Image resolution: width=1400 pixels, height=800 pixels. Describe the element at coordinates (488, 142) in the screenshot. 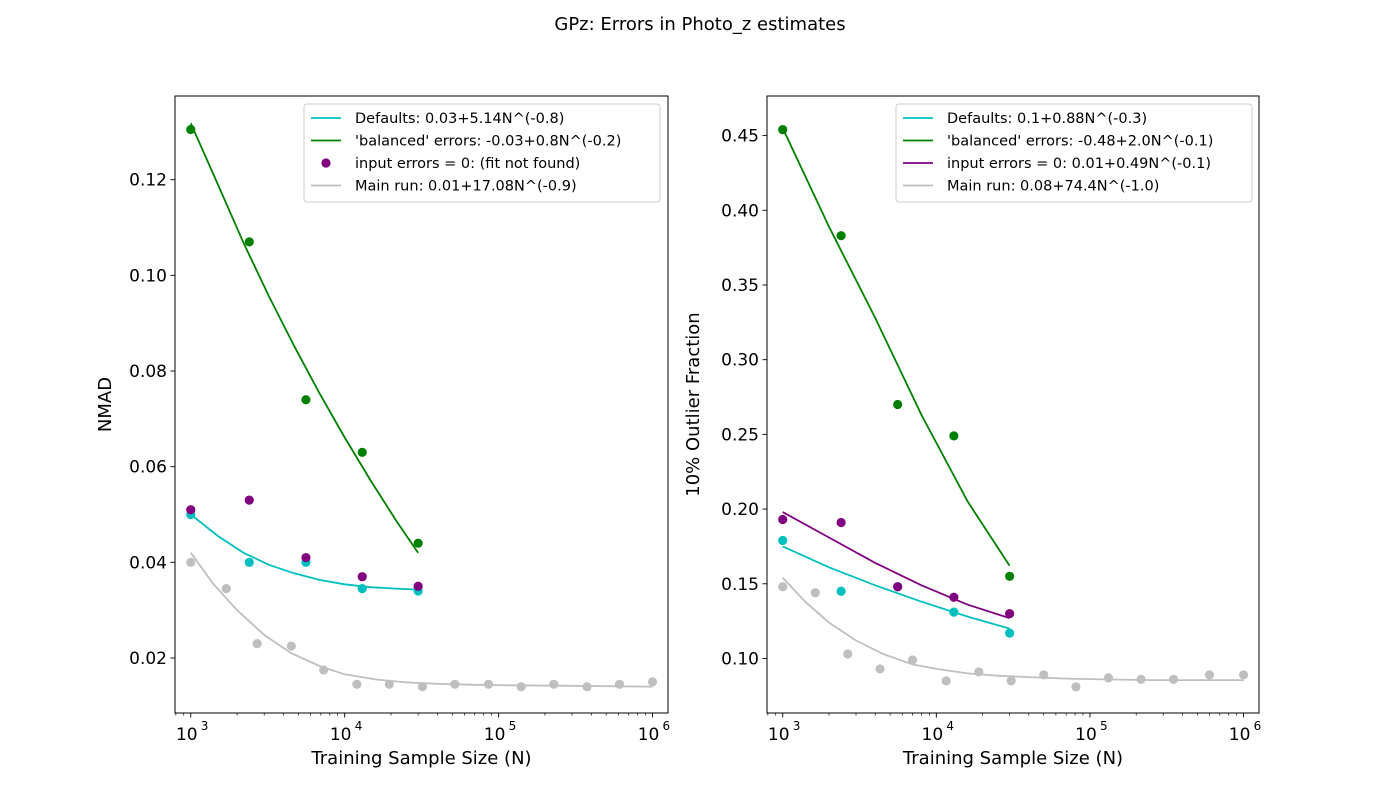

I see `legend-entry: 'balanced' errors: -0.03+0.8N^(-0.2)` at that location.